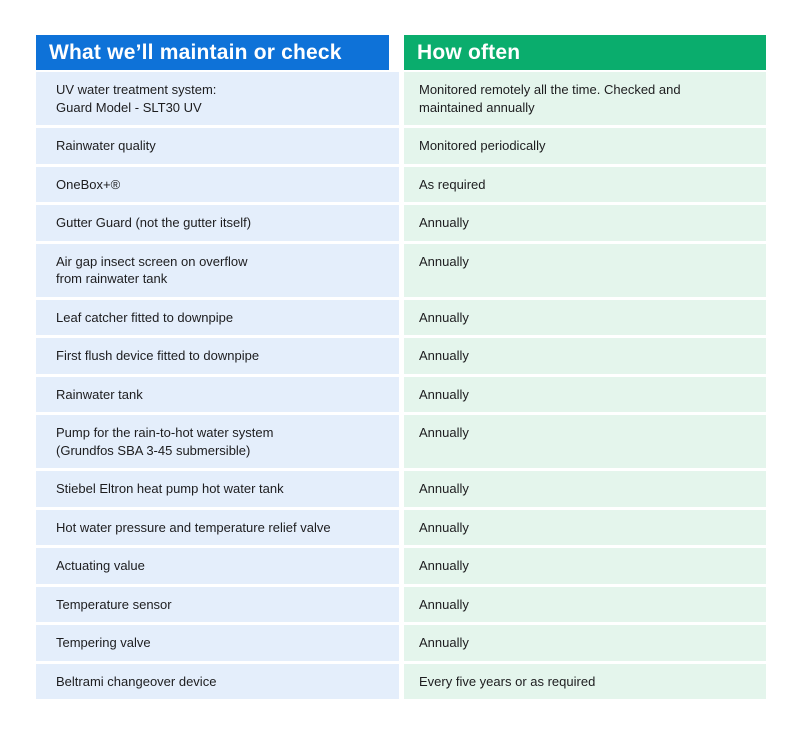 The image size is (800, 733). Describe the element at coordinates (401, 643) in the screenshot. I see `table-row: Tempering valve Annually` at that location.